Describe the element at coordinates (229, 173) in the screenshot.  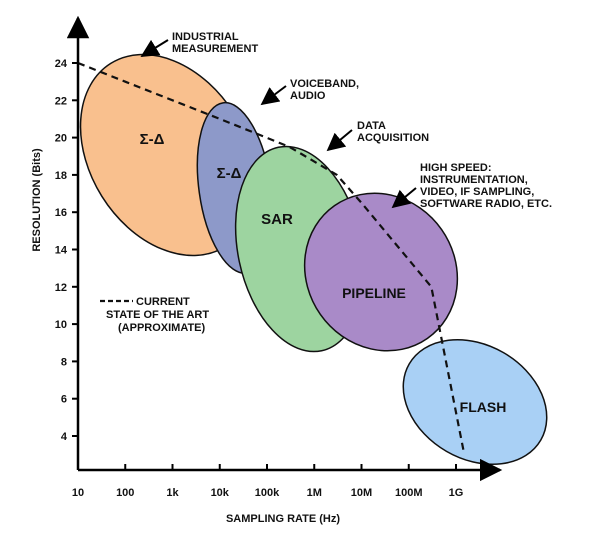
I see `region-label-sigma-delta-2: Σ-Δ` at that location.